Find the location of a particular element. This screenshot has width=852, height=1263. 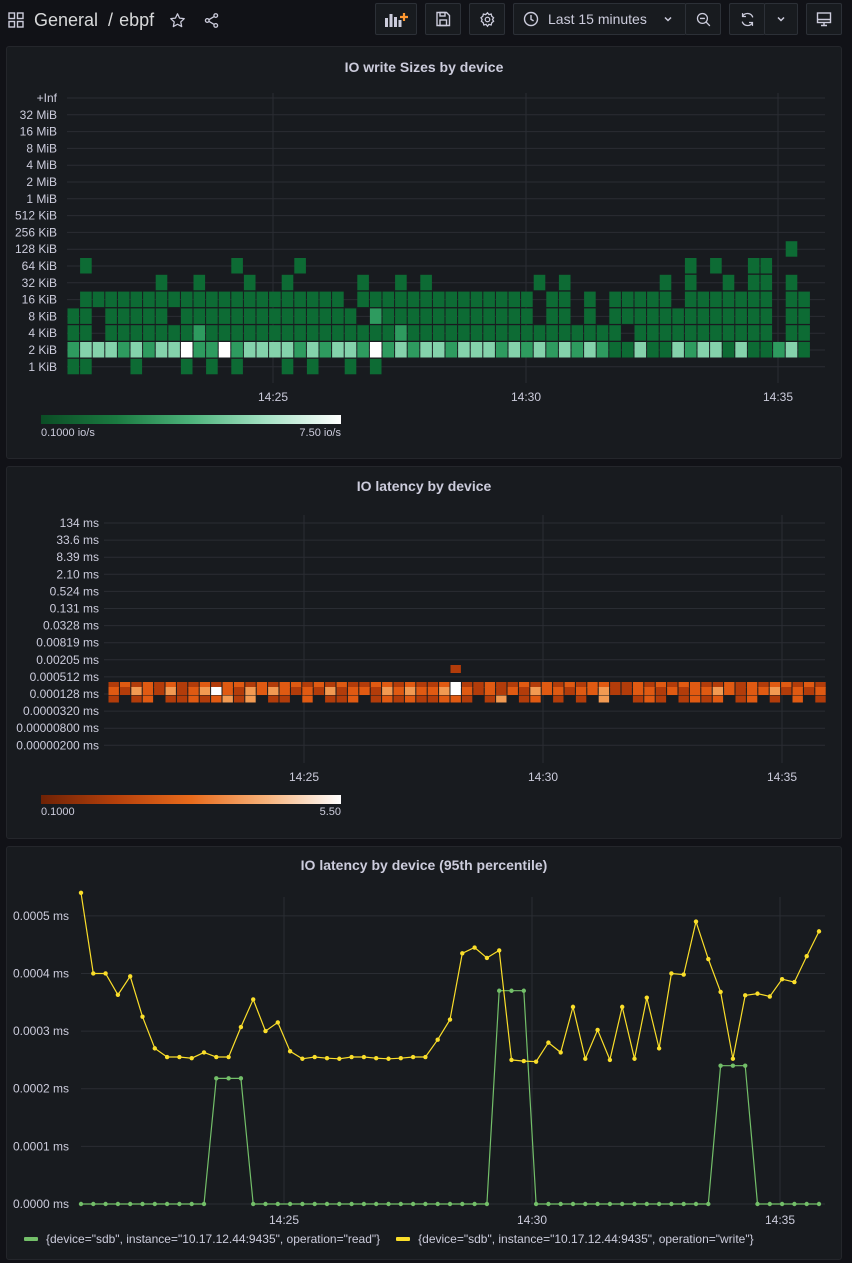

refresh-icon is located at coordinates (747, 19).